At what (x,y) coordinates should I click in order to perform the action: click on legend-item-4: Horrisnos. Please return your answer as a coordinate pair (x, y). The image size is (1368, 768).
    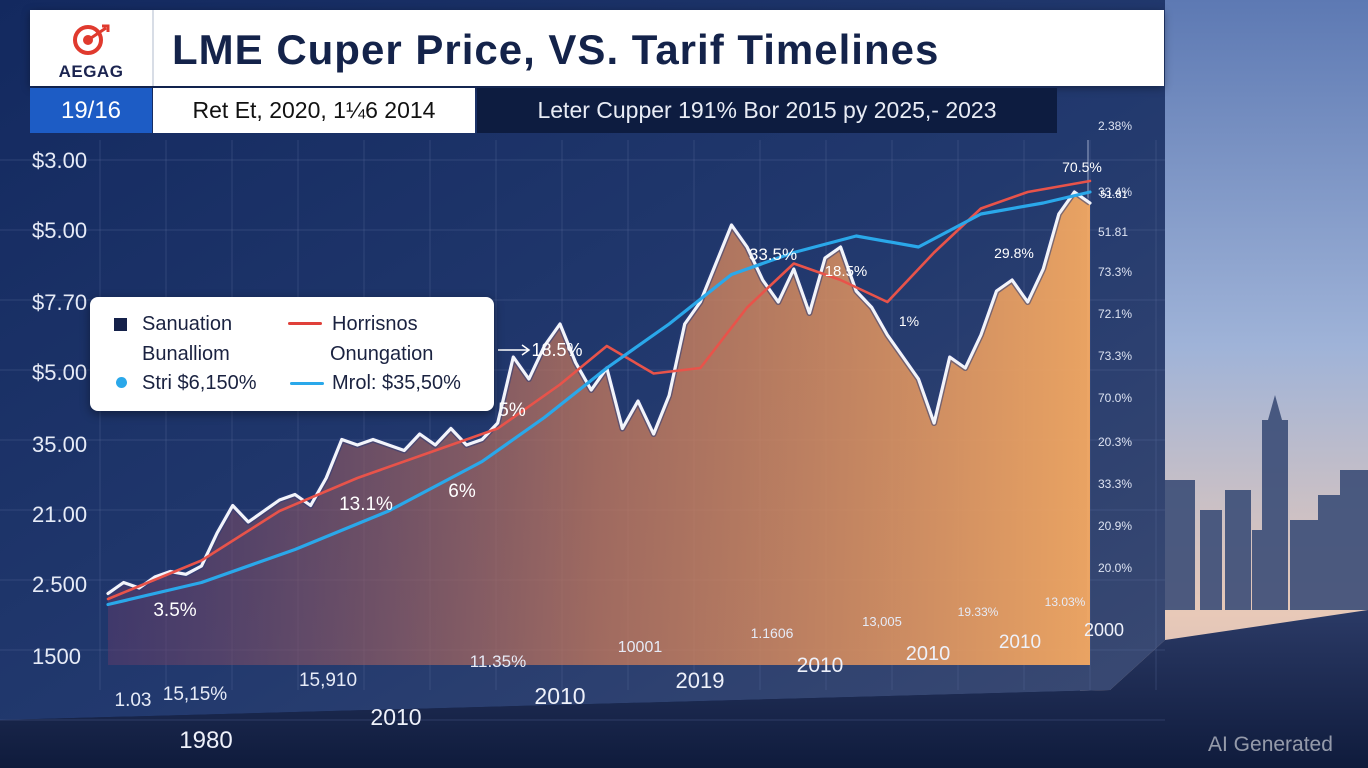
    Looking at the image, I should click on (375, 324).